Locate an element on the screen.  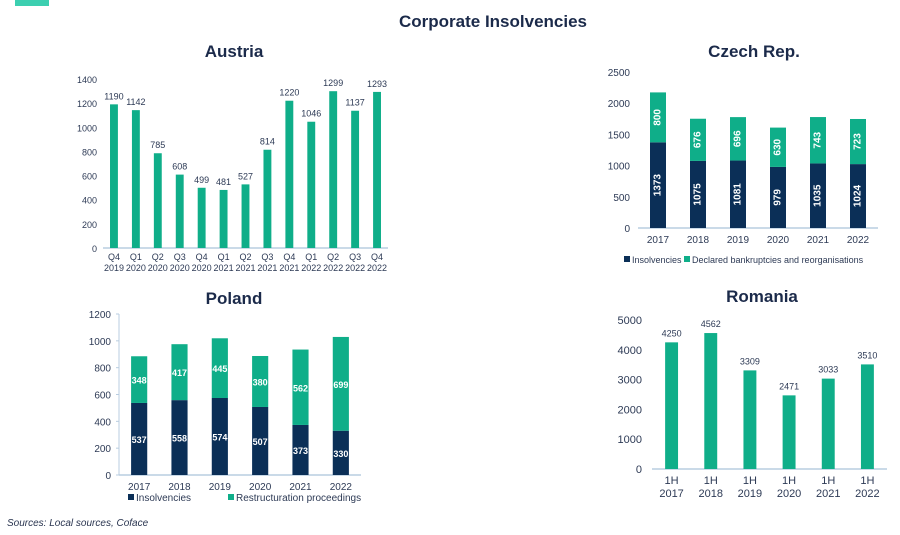
y-tick-label: 3000 is located at coordinates (630, 381).